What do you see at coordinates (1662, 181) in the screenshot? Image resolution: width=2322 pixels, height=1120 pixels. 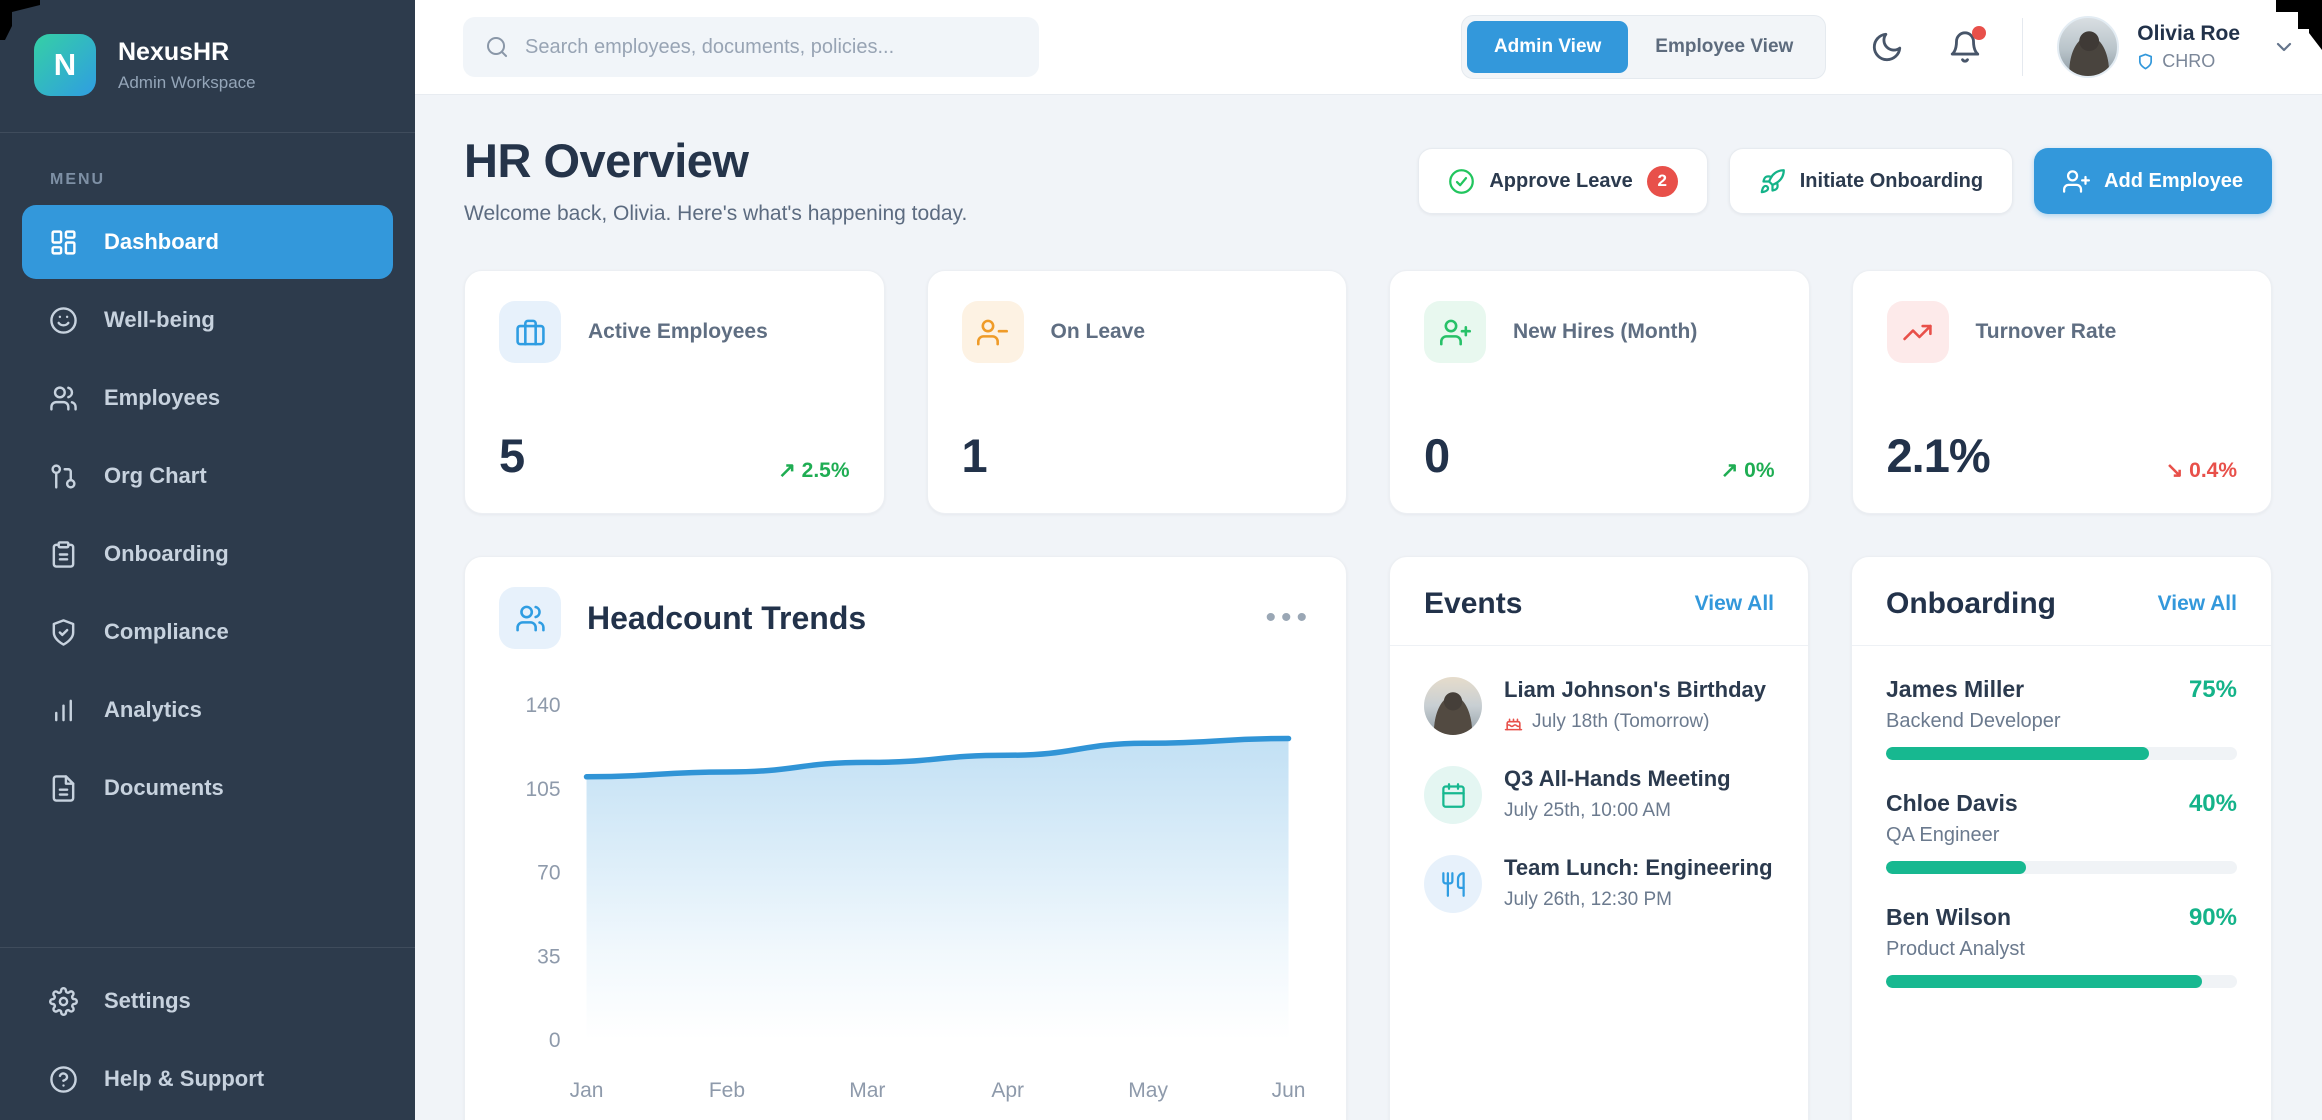 I see `pending-count-badge: 2` at bounding box center [1662, 181].